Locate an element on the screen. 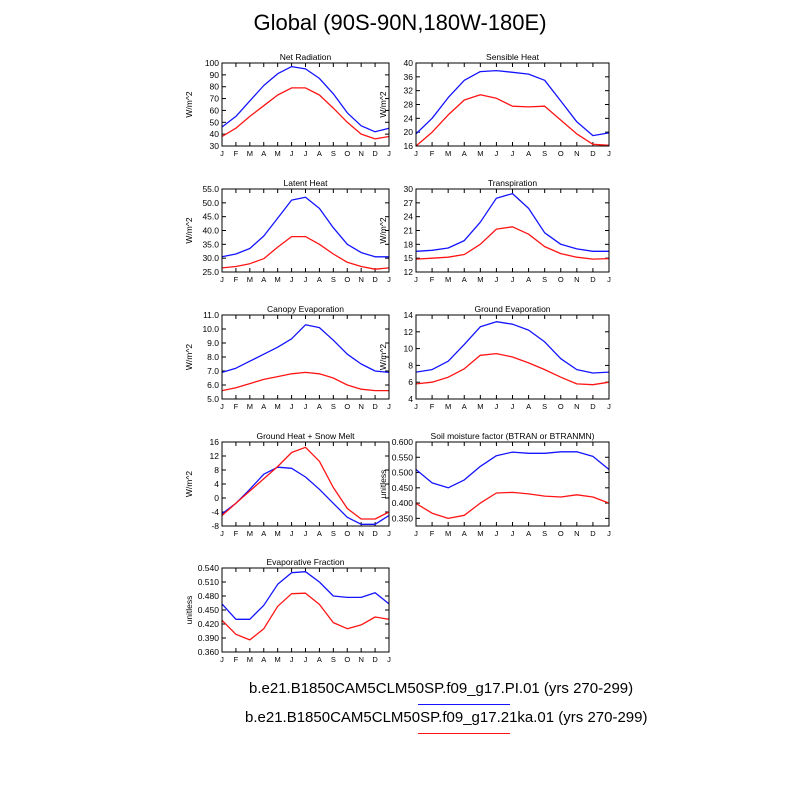  y-tick-label: 70 is located at coordinates (215, 99).